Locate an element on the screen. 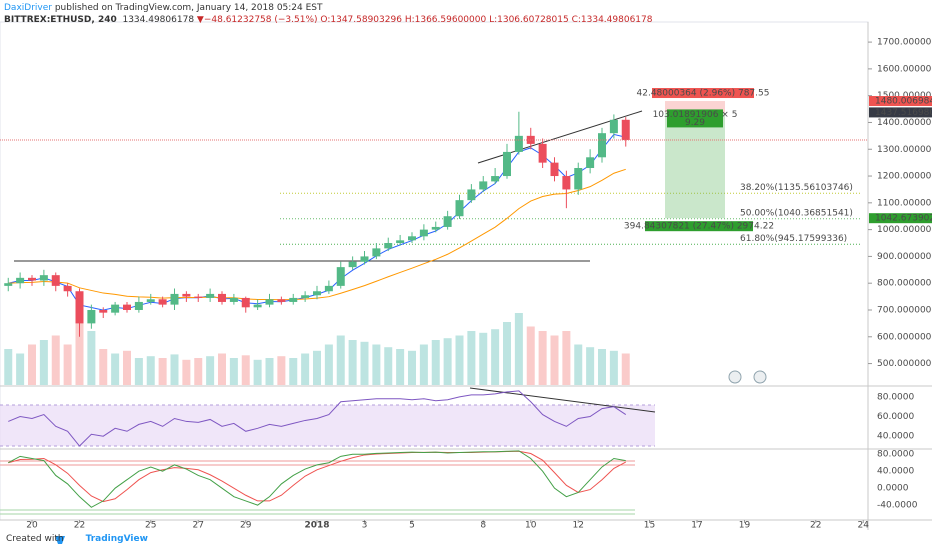 This screenshot has width=932, height=550. x-tick-label: 12 is located at coordinates (578, 526).